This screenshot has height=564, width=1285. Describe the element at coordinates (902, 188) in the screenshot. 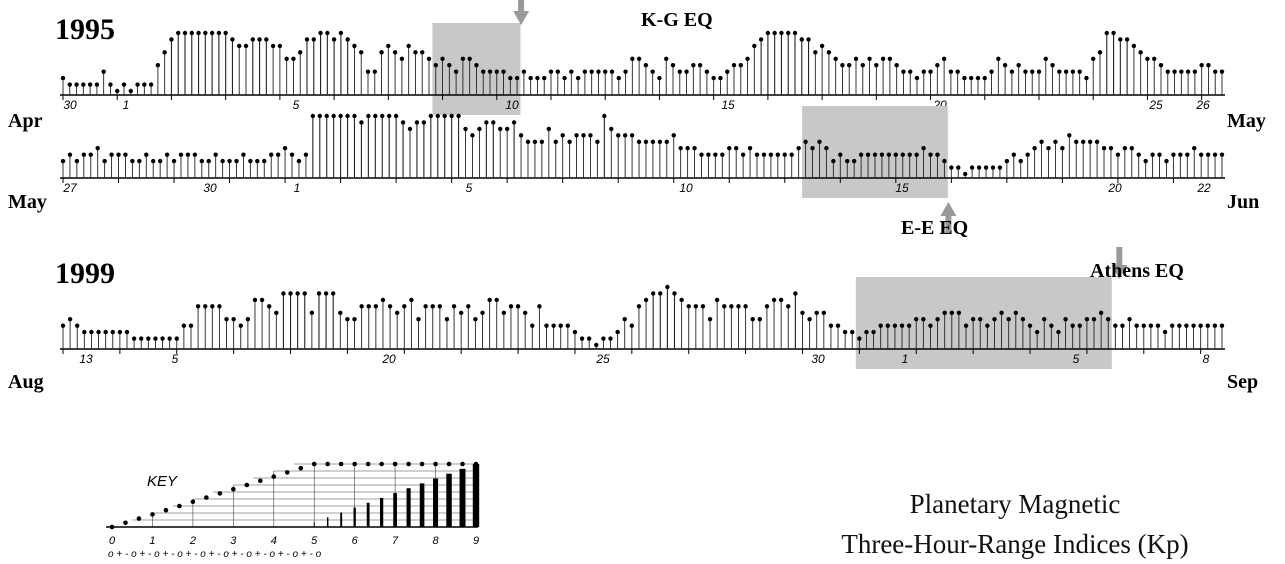

I see `day-label: 15` at that location.